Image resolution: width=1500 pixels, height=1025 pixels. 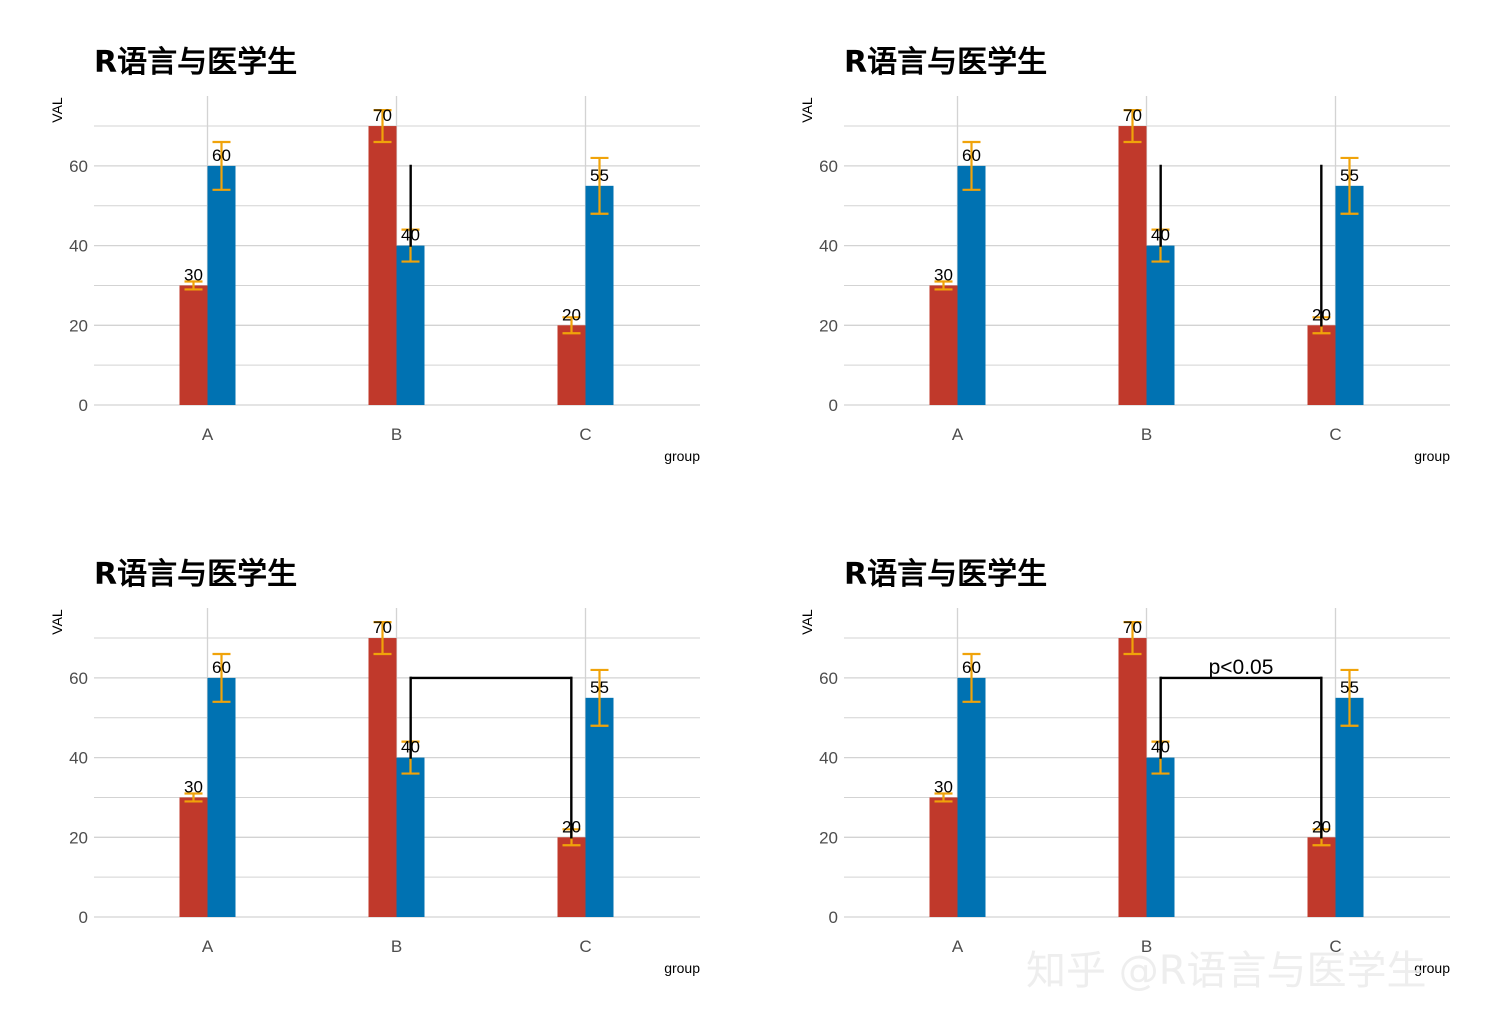 What do you see at coordinates (1241, 667) in the screenshot?
I see `significance-label: p<0.05` at bounding box center [1241, 667].